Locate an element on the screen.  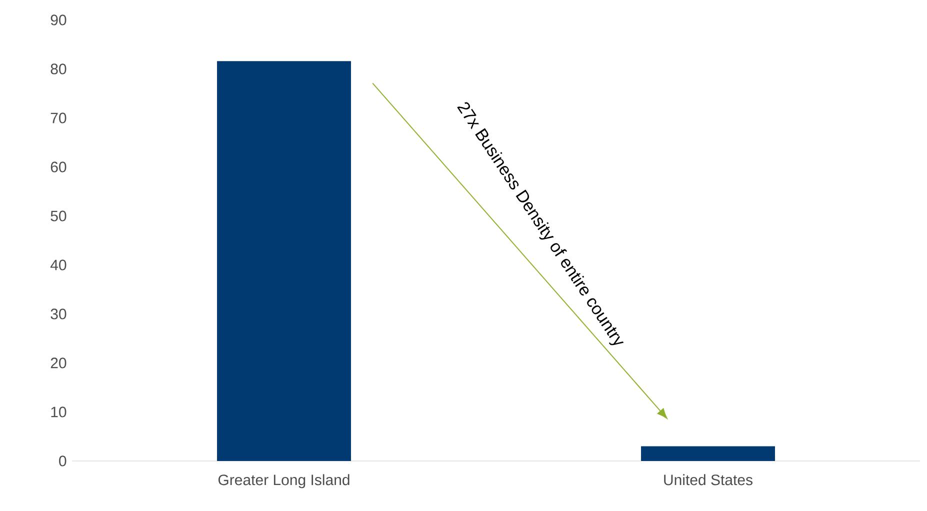
y-tick-label: 70 is located at coordinates (58, 118).